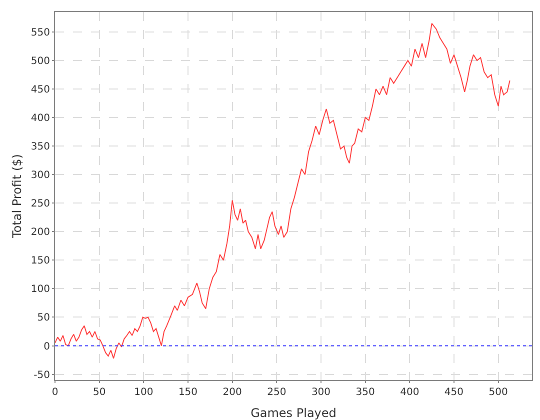  I want to click on x-tick-label: 300, so click(321, 392).